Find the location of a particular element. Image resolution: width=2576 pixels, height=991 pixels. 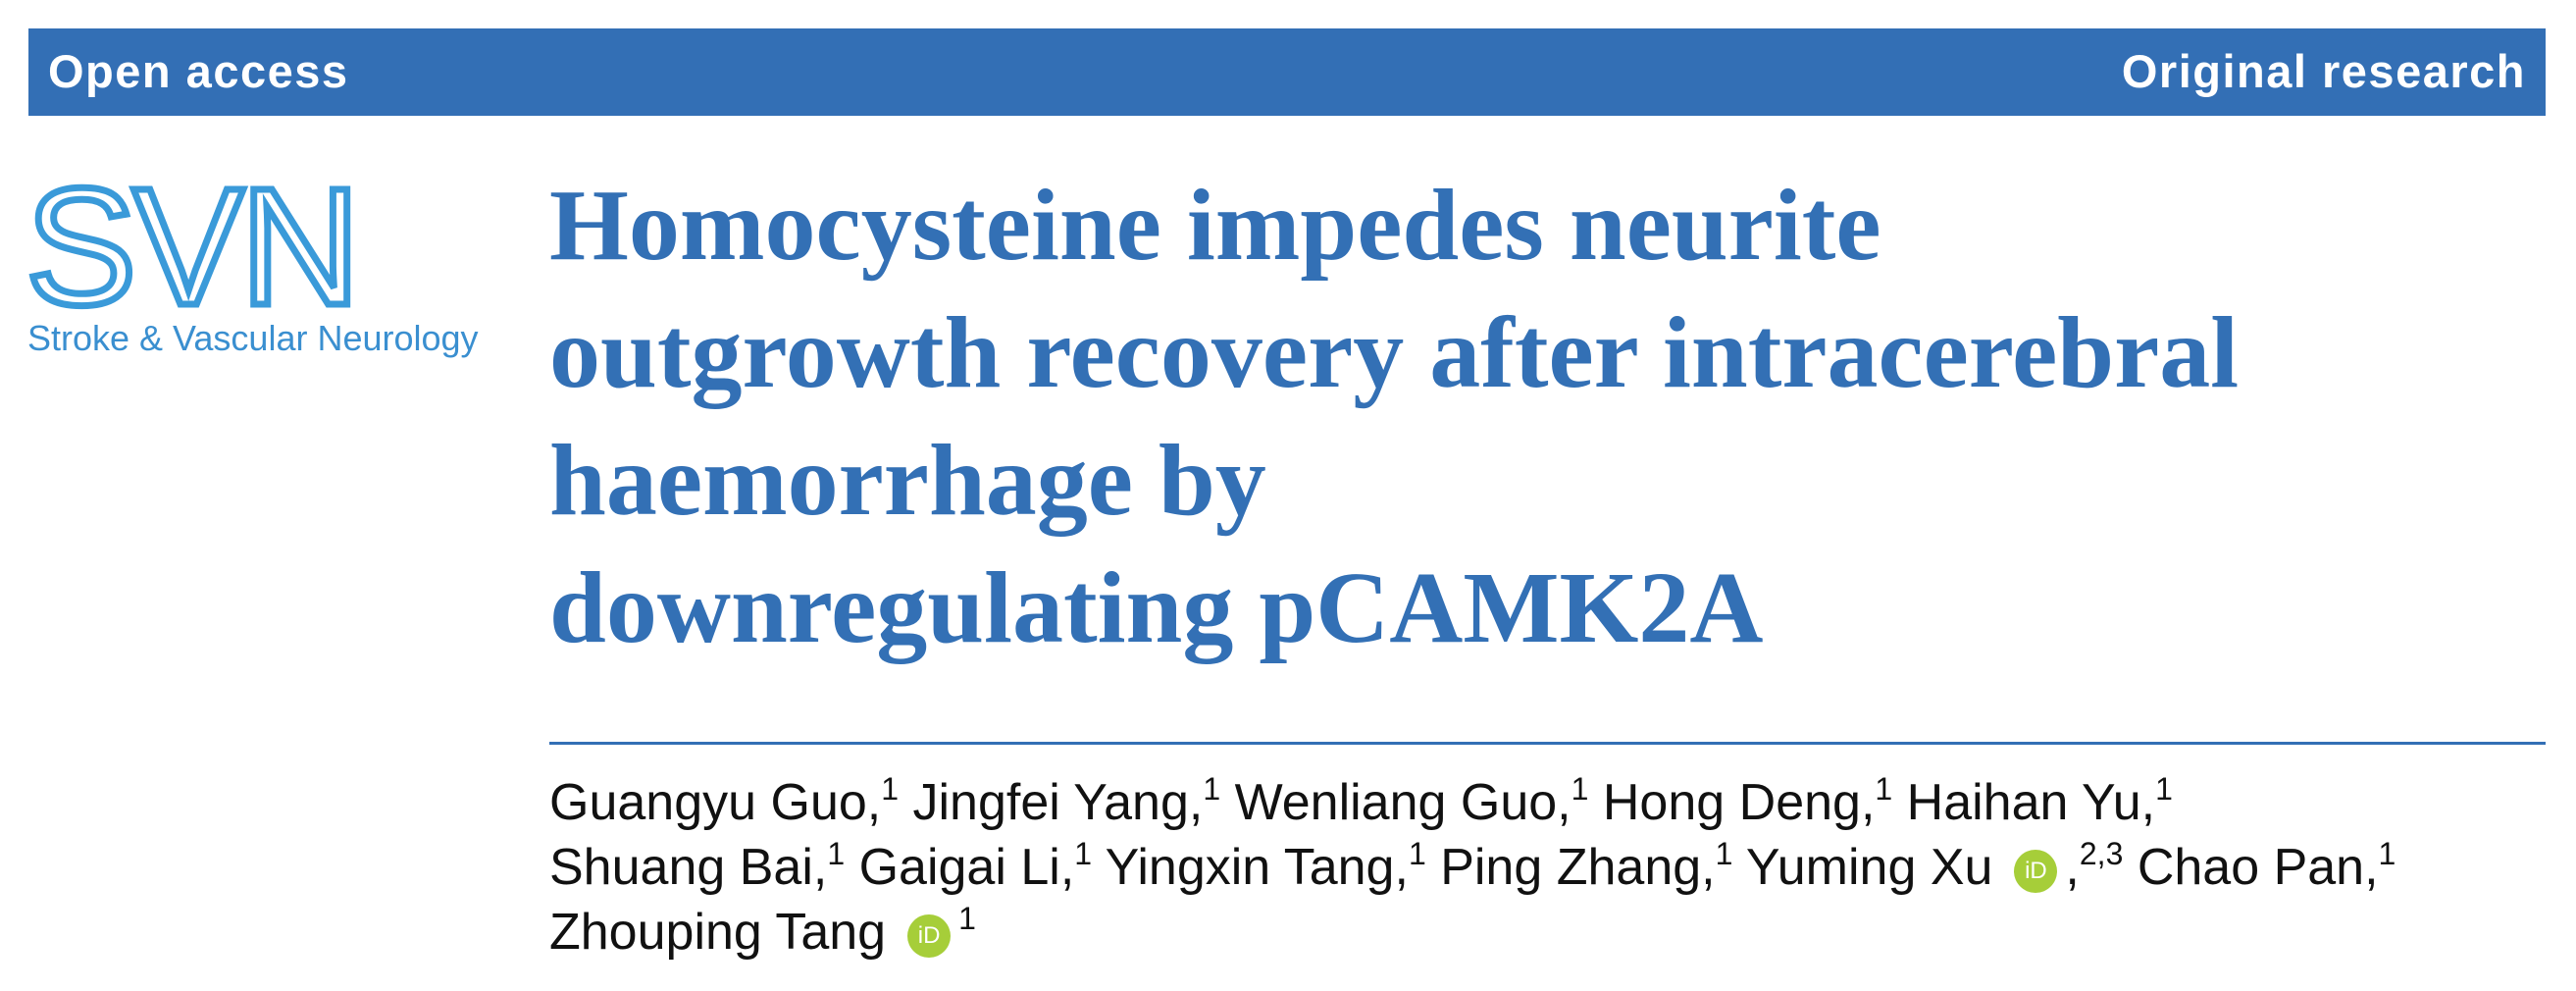

affiliation: 2,3 is located at coordinates (2101, 853).